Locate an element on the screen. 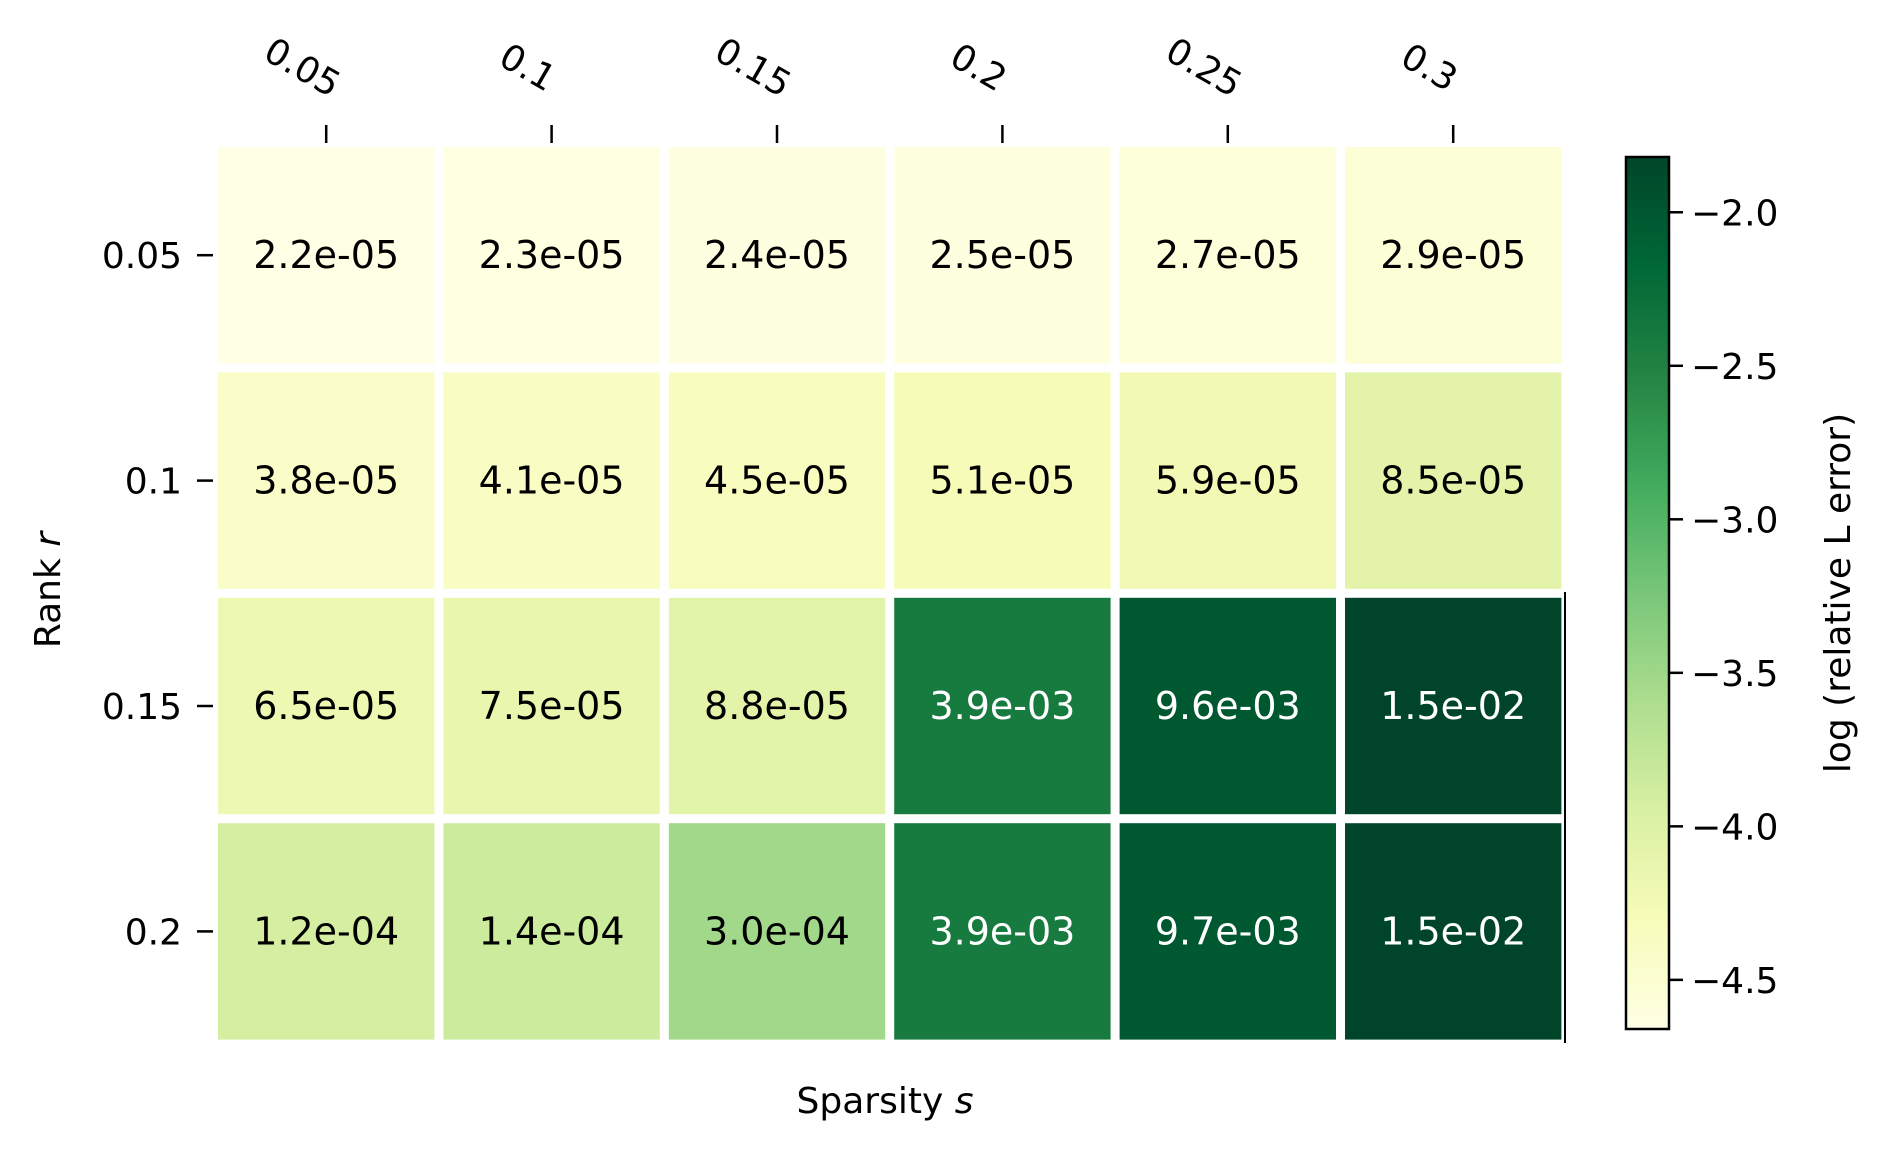 This screenshot has height=1153, width=1880. colorbar-tick-label: −2.5 is located at coordinates (1734, 367).